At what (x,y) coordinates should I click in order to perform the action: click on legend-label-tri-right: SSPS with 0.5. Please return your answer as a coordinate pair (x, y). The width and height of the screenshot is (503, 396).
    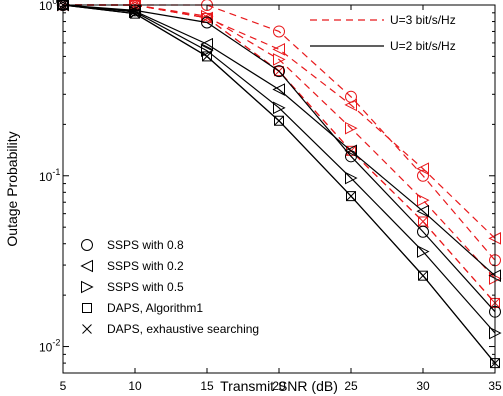
    Looking at the image, I should click on (145, 287).